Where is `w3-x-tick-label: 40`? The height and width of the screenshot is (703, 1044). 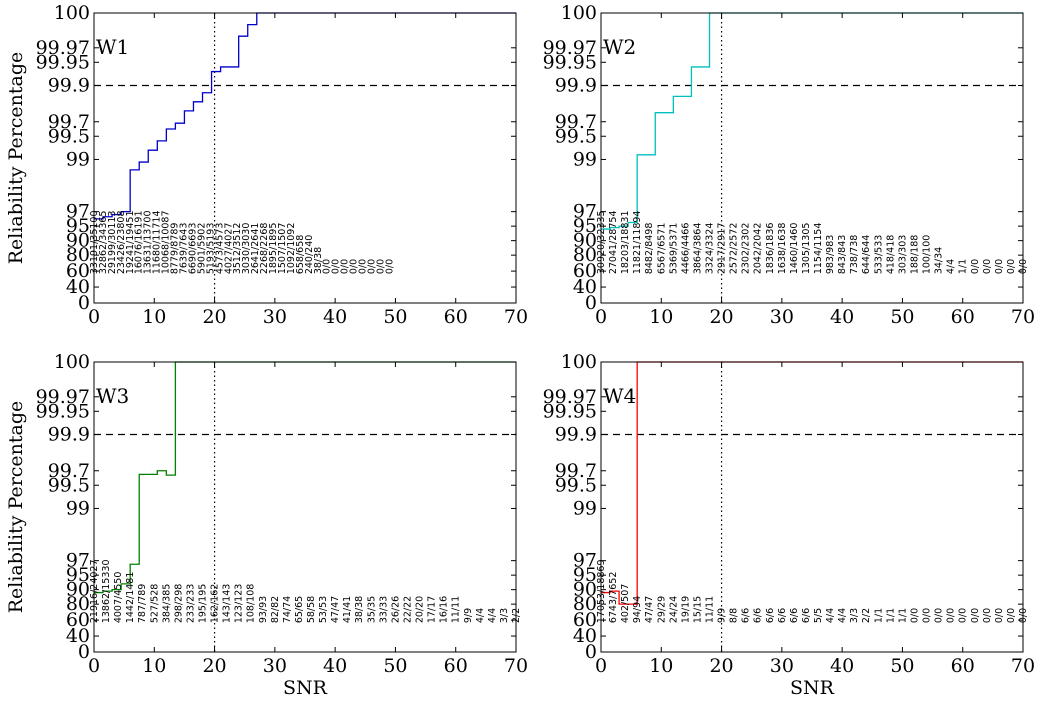
w3-x-tick-label: 40 is located at coordinates (335, 666).